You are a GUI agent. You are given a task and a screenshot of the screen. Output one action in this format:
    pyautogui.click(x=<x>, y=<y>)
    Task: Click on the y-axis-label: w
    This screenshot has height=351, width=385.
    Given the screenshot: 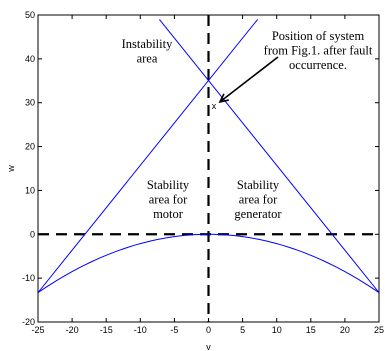 What is the action you would take?
    pyautogui.click(x=11, y=169)
    